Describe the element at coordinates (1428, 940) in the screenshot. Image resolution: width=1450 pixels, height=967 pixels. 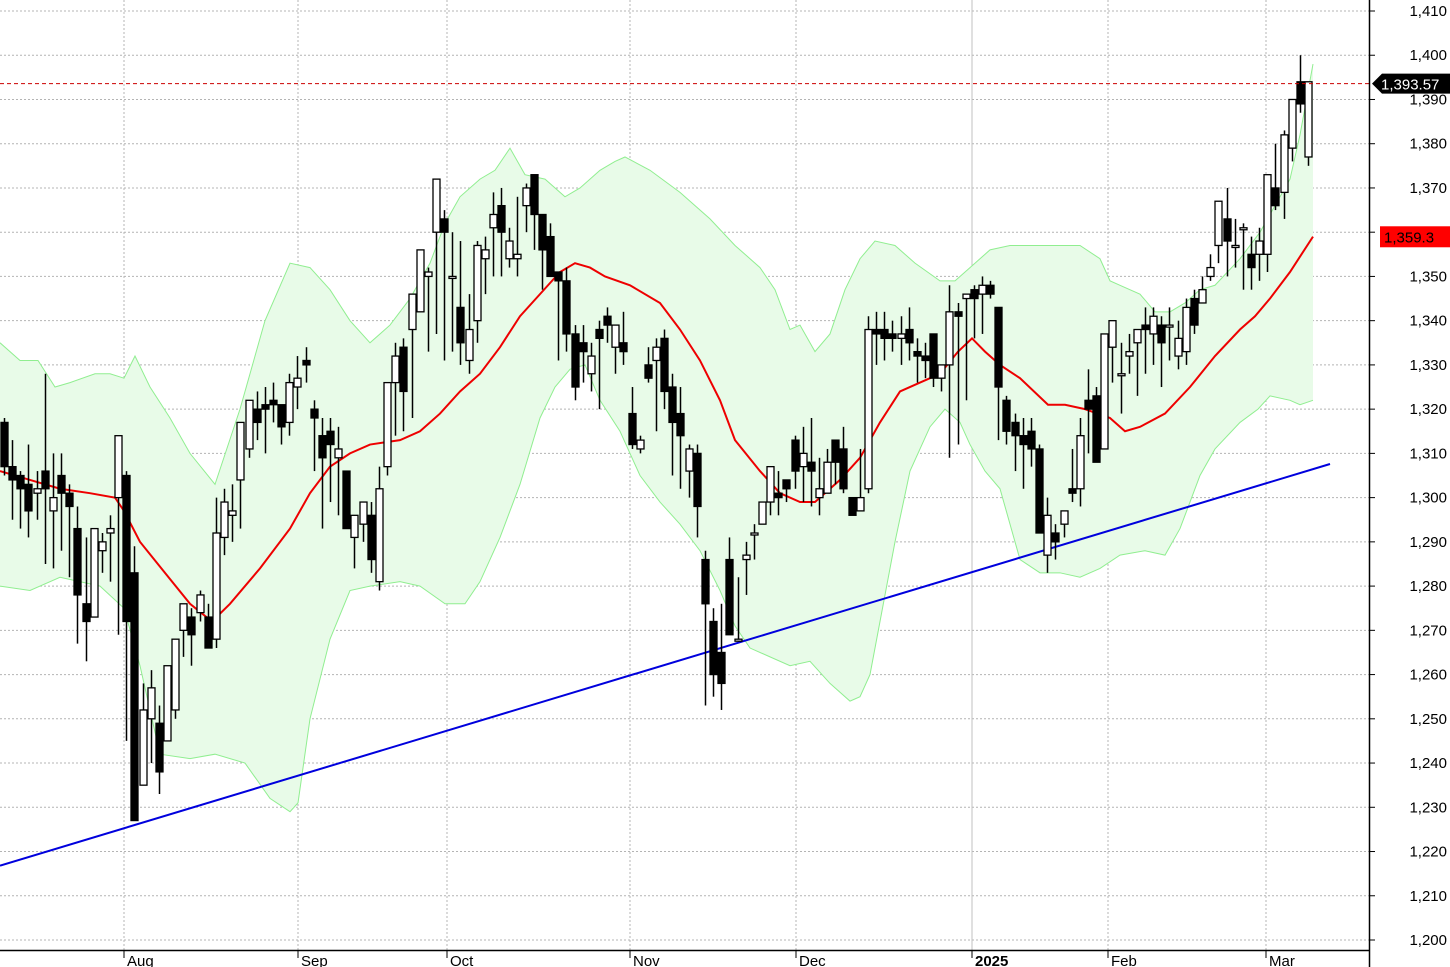
I see `y-tick-label: 1,200` at that location.